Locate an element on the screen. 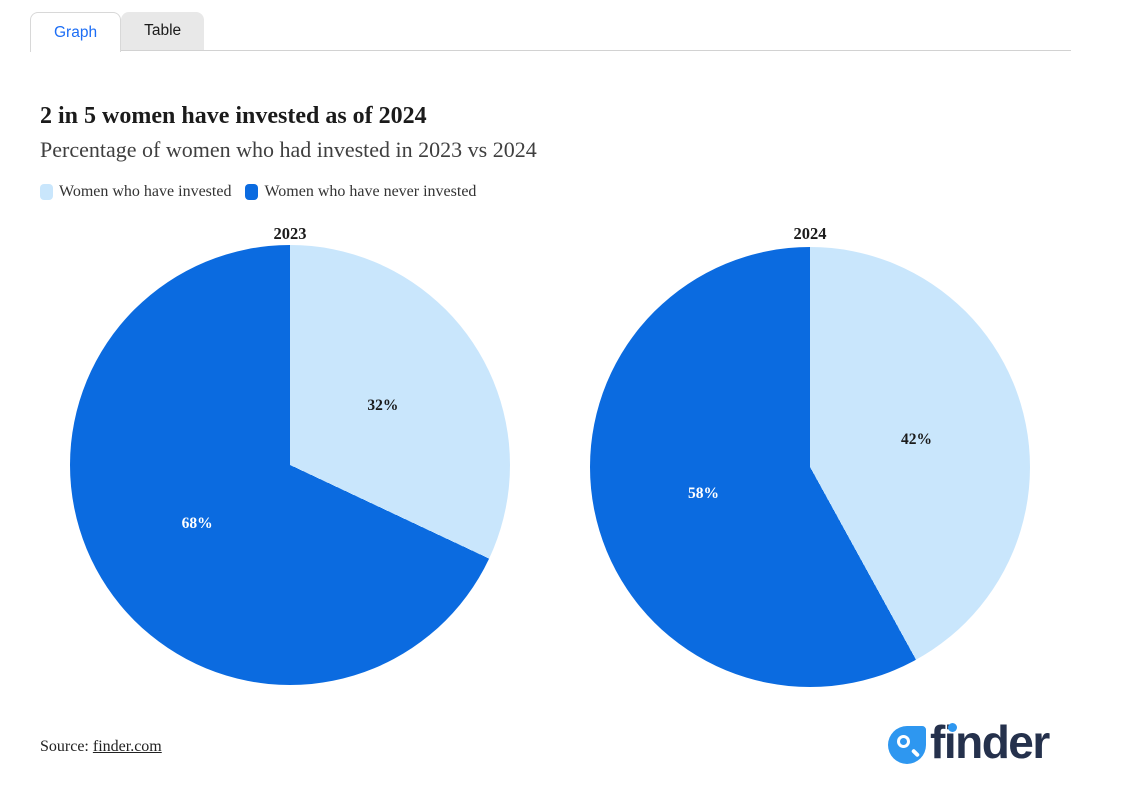 This screenshot has height=805, width=1146. source-prefix: Source: is located at coordinates (66, 746).